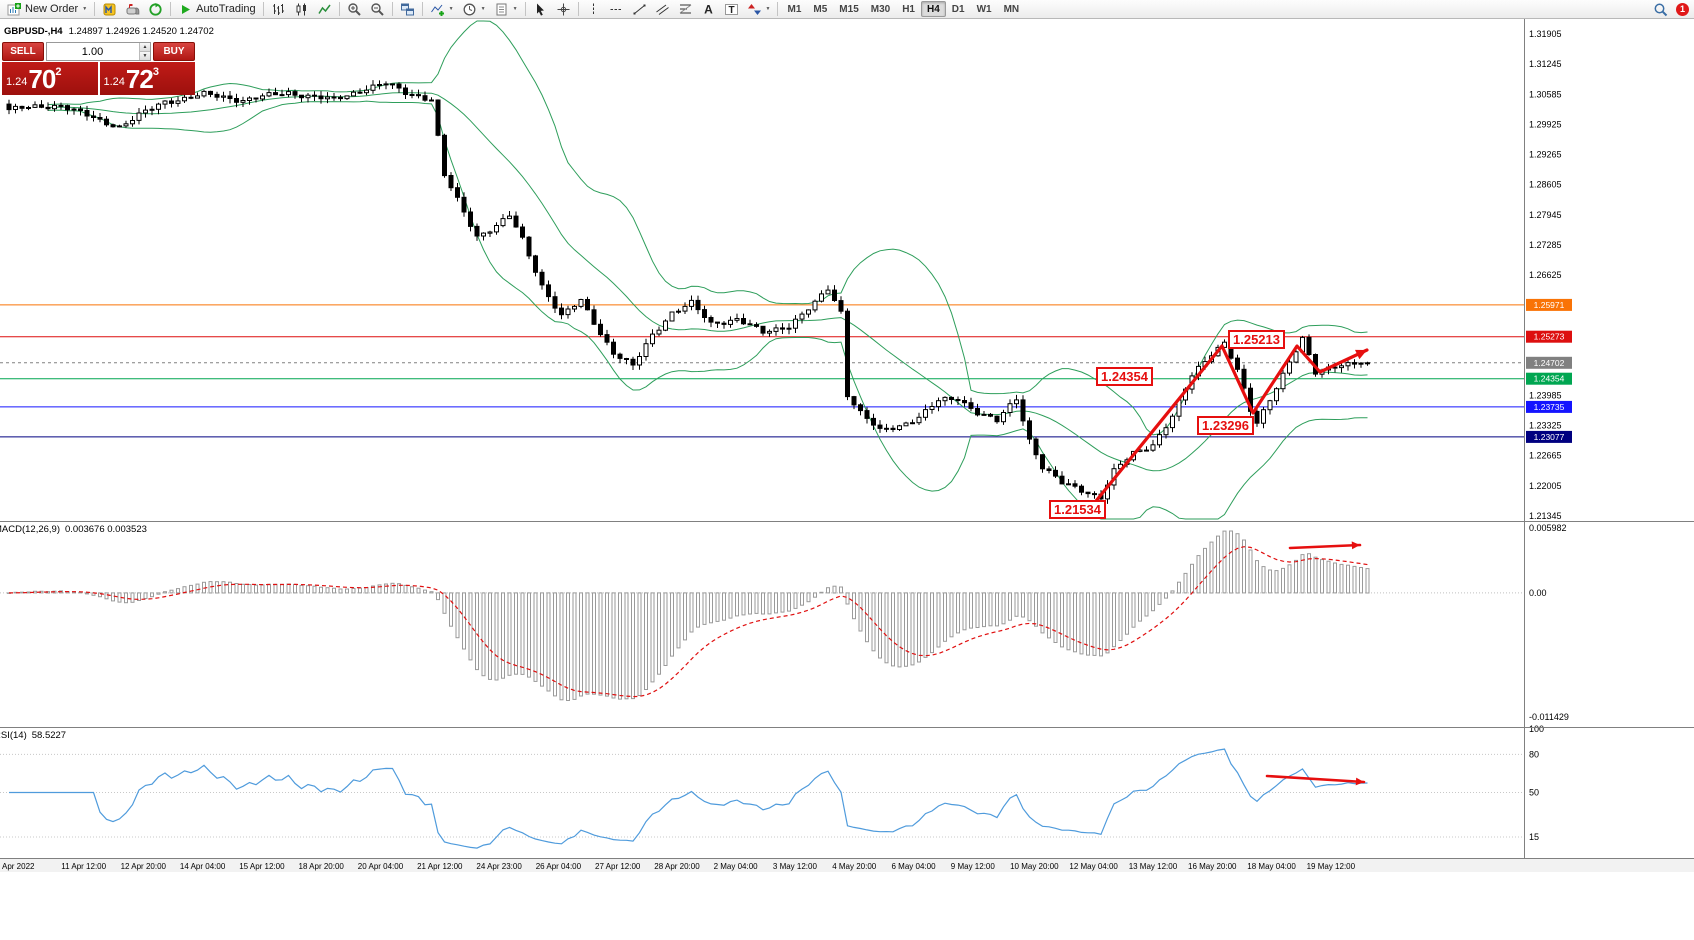  I want to click on svg-text: 0.005982, so click(1548, 528).